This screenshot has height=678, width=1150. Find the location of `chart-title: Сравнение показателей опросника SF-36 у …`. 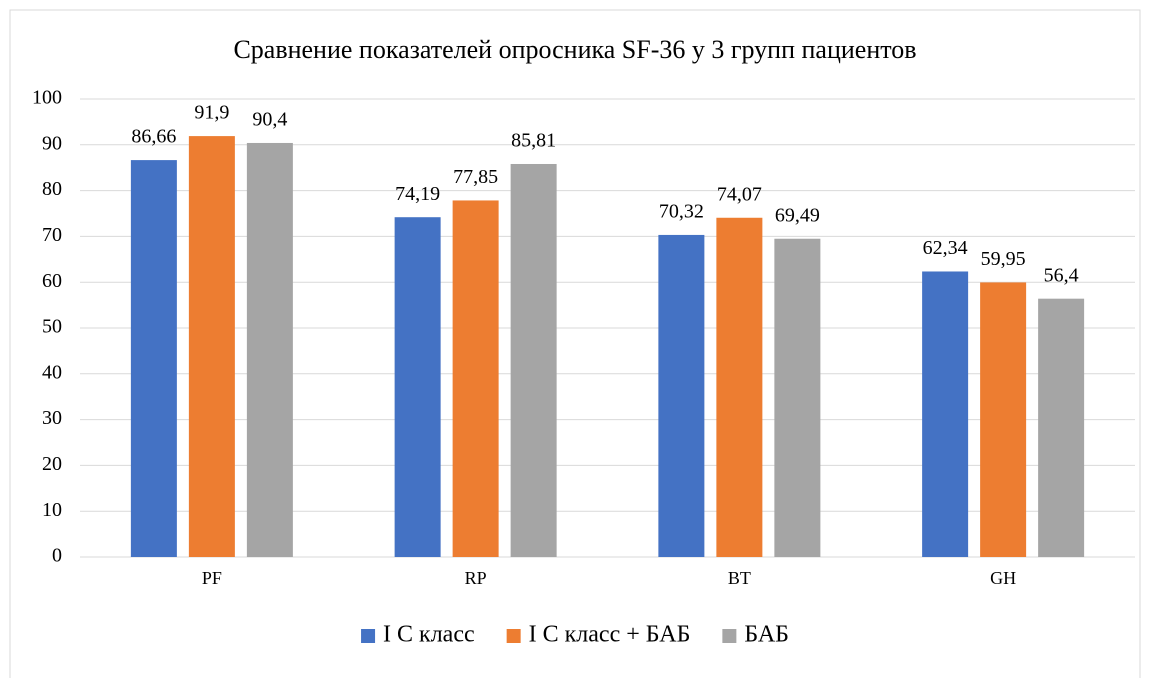

chart-title: Сравнение показателей опросника SF-36 у … is located at coordinates (574, 49).